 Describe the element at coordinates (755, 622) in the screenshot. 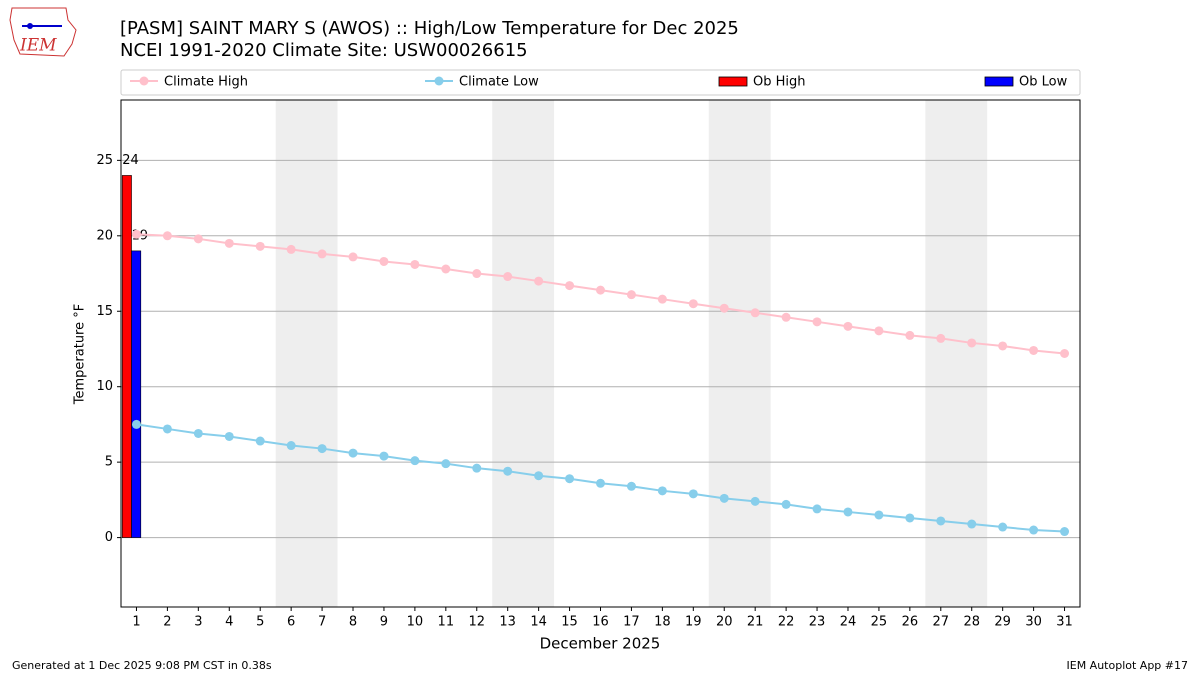

I see `x-tick-label: 21` at that location.